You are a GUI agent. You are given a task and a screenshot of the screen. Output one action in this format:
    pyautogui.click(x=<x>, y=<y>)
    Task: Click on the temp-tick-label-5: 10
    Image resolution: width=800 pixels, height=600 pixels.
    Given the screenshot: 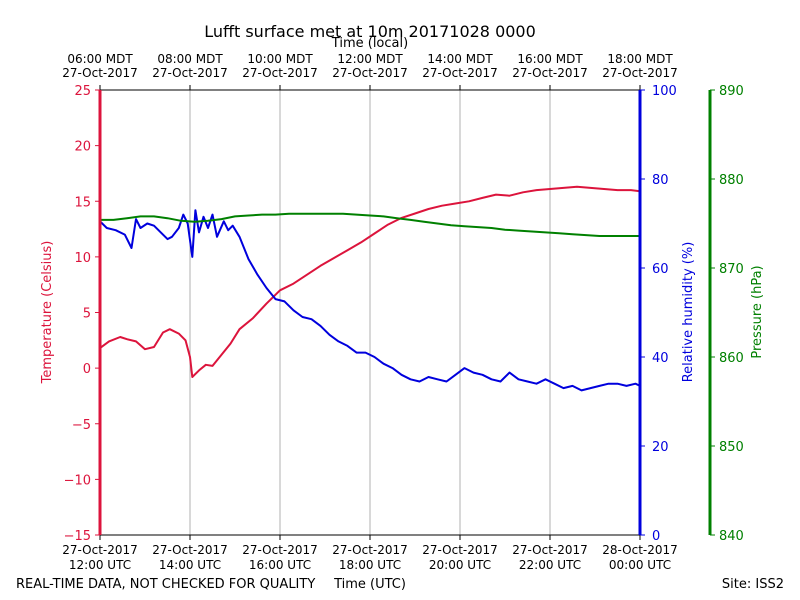 What is the action you would take?
    pyautogui.click(x=82, y=258)
    